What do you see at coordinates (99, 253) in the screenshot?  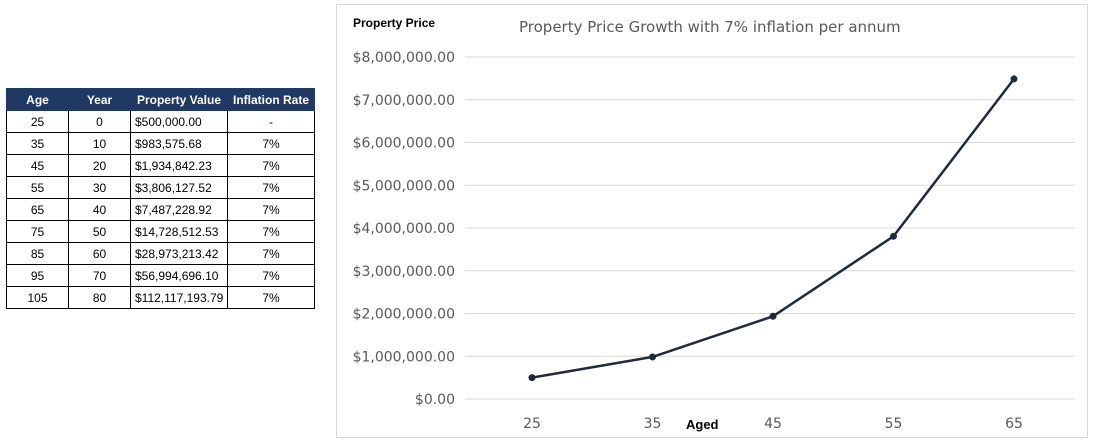 I see `cell-year: 60` at bounding box center [99, 253].